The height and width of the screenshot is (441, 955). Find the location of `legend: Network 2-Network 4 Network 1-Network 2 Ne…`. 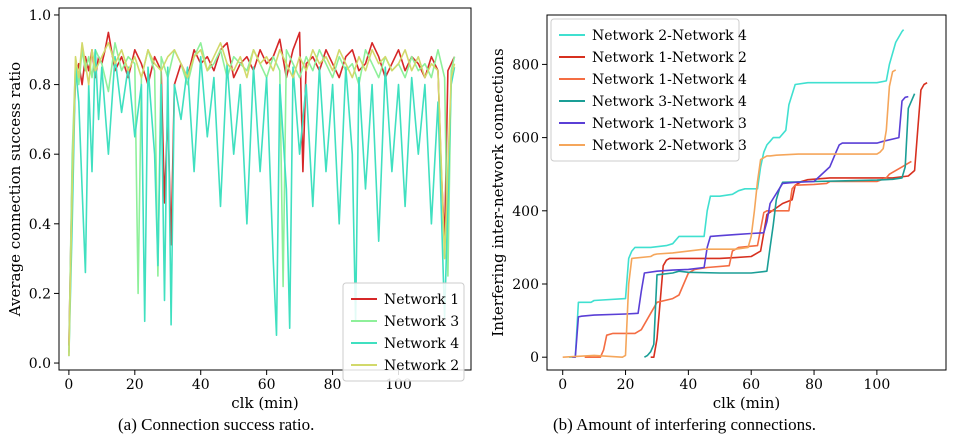

legend: Network 2-Network 4 Network 1-Network 2 Ne… is located at coordinates (648, 90).